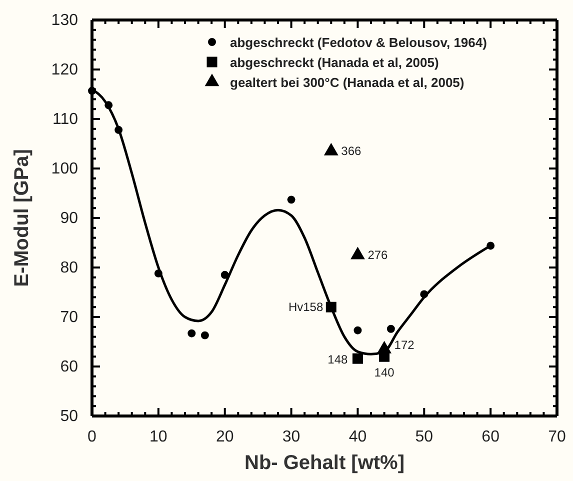 Image resolution: width=573 pixels, height=481 pixels. What do you see at coordinates (92, 437) in the screenshot?
I see `x-tick-label: 0` at bounding box center [92, 437].